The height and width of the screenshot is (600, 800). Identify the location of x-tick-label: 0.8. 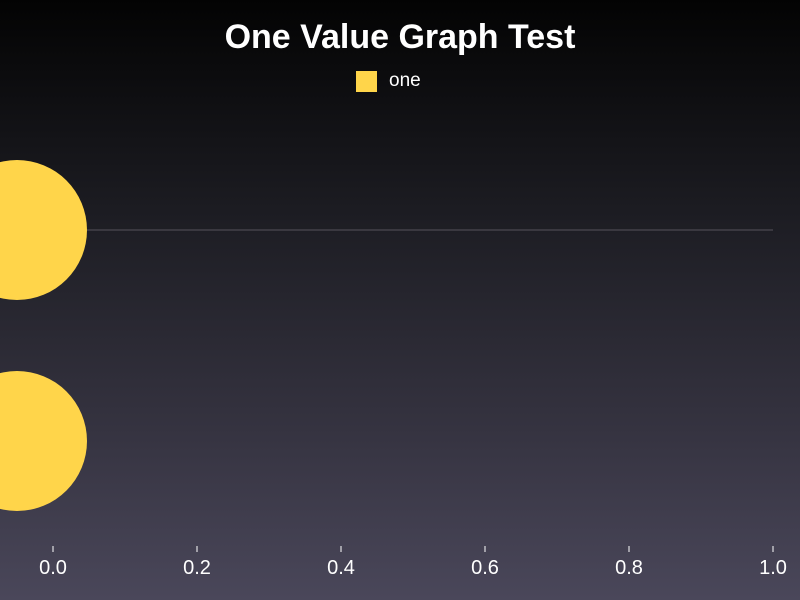
(629, 568).